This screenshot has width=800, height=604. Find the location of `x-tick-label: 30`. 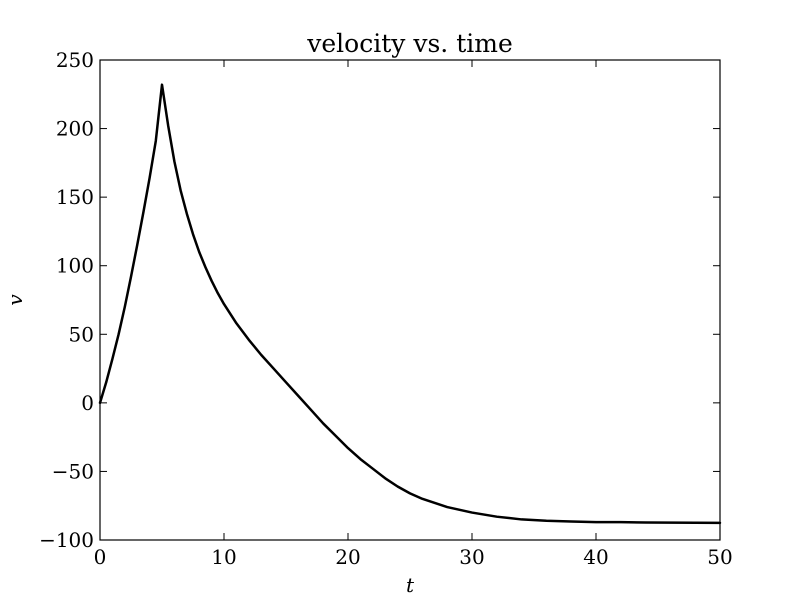

x-tick-label: 30 is located at coordinates (471, 557).